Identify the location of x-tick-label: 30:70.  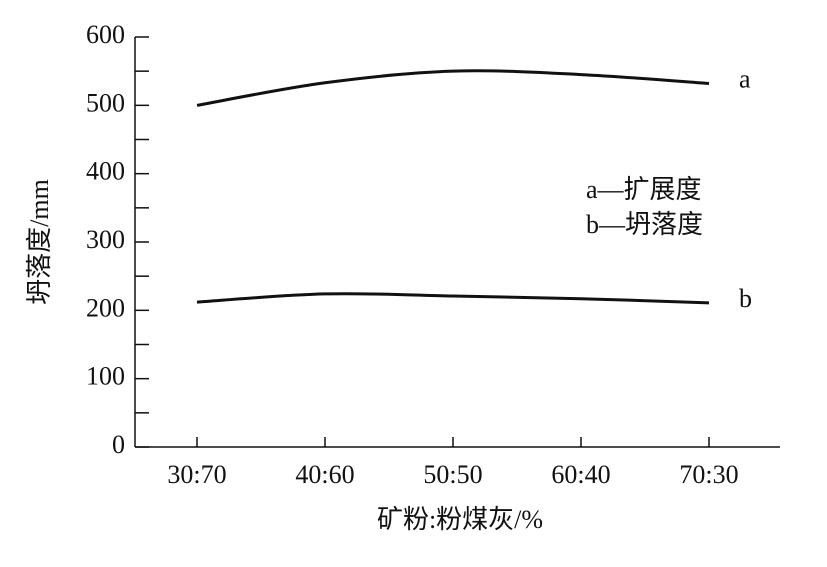
(196, 474).